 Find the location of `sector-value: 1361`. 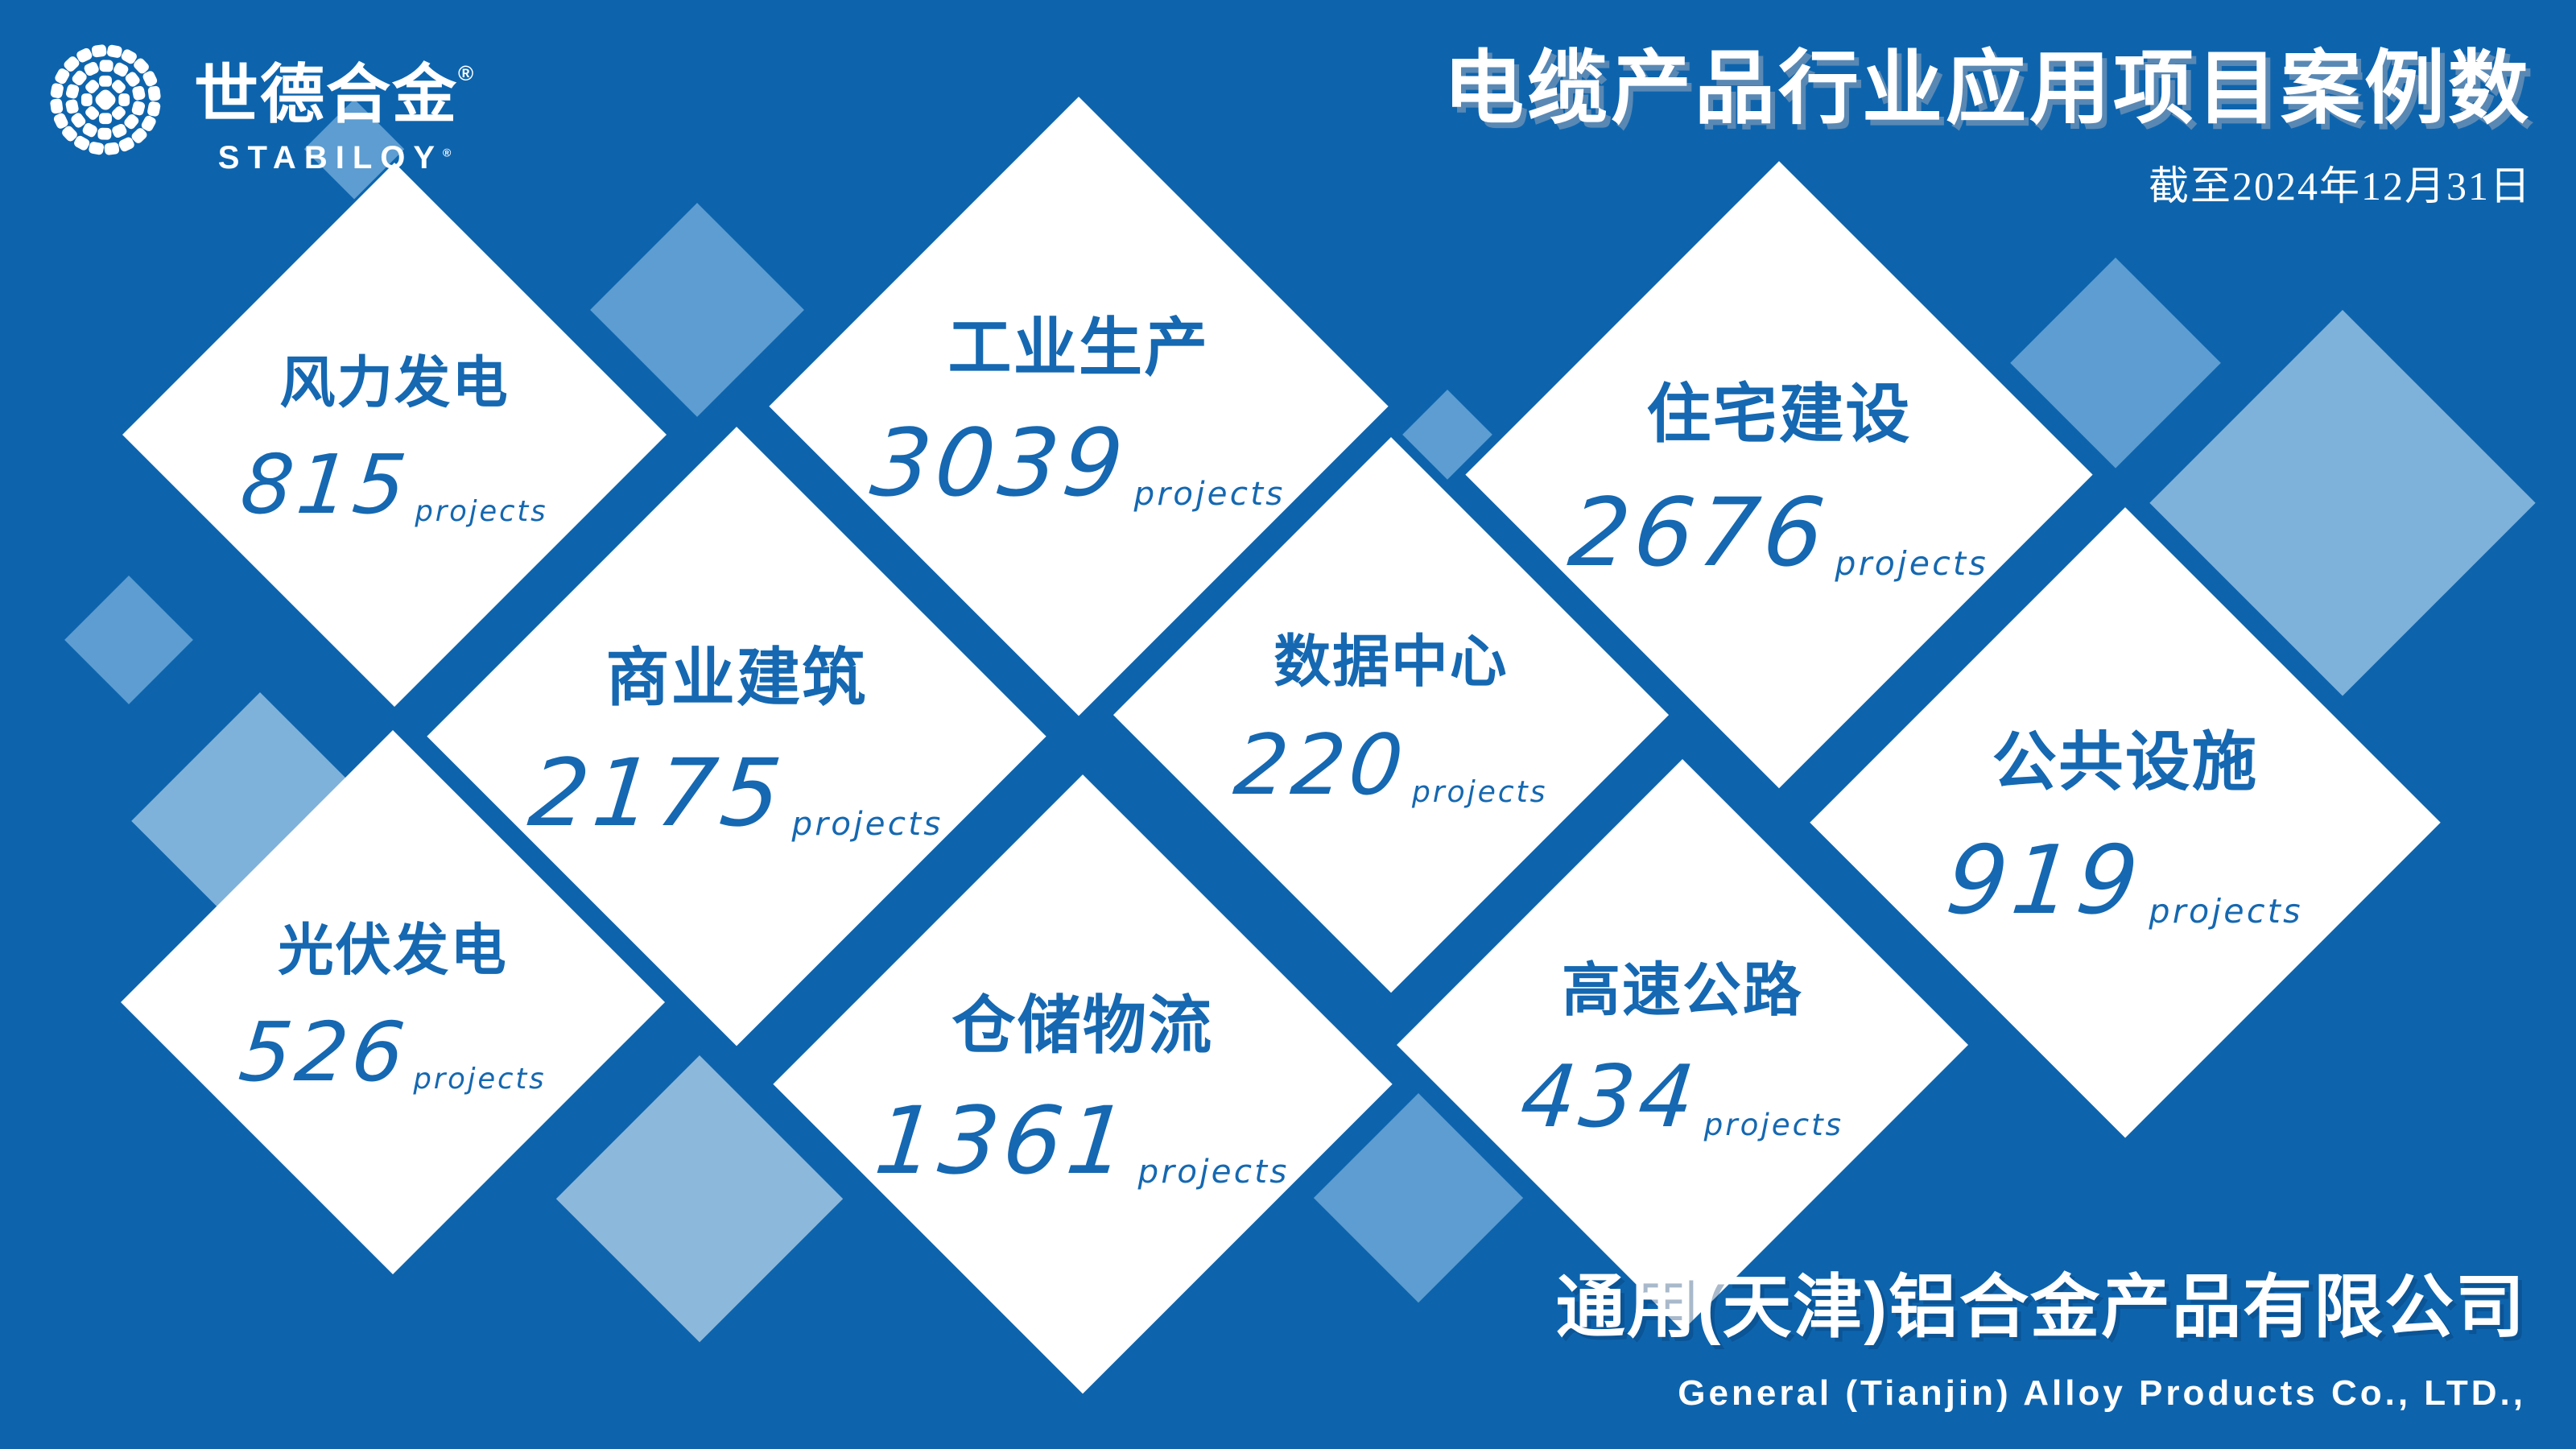

sector-value: 1361 is located at coordinates (1003, 1141).